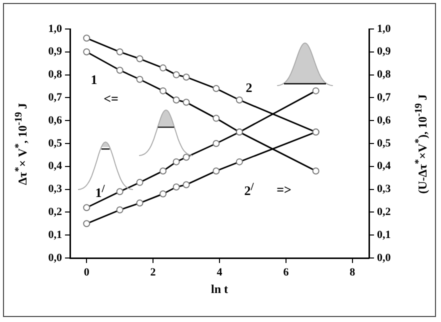  I want to click on y2-tick-label: 0,4, so click(384, 166).